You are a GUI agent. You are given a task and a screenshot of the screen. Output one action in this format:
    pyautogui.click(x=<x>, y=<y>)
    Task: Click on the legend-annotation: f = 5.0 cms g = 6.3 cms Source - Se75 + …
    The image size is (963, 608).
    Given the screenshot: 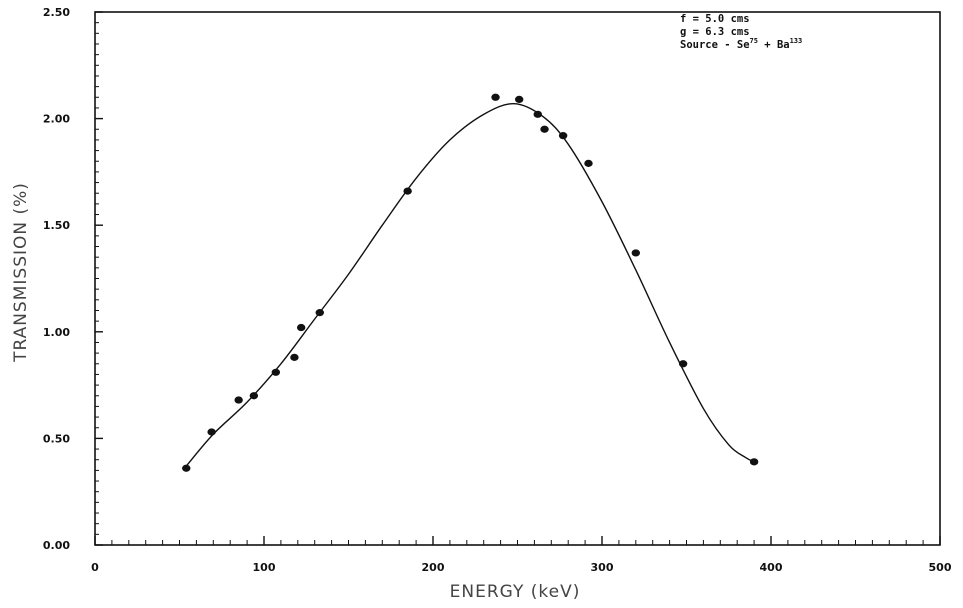 What is the action you would take?
    pyautogui.click(x=741, y=32)
    